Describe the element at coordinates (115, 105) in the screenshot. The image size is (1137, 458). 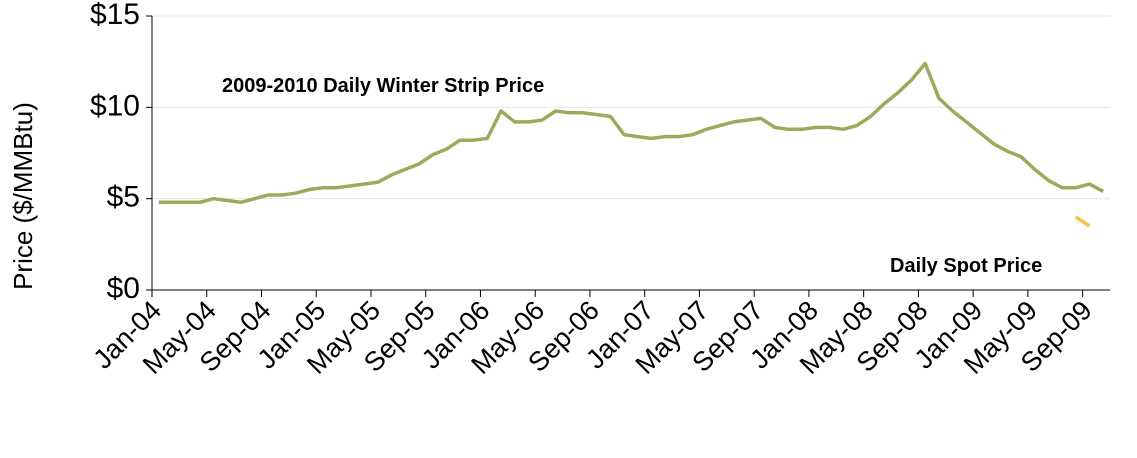
I see `y-tick-label: $10` at that location.